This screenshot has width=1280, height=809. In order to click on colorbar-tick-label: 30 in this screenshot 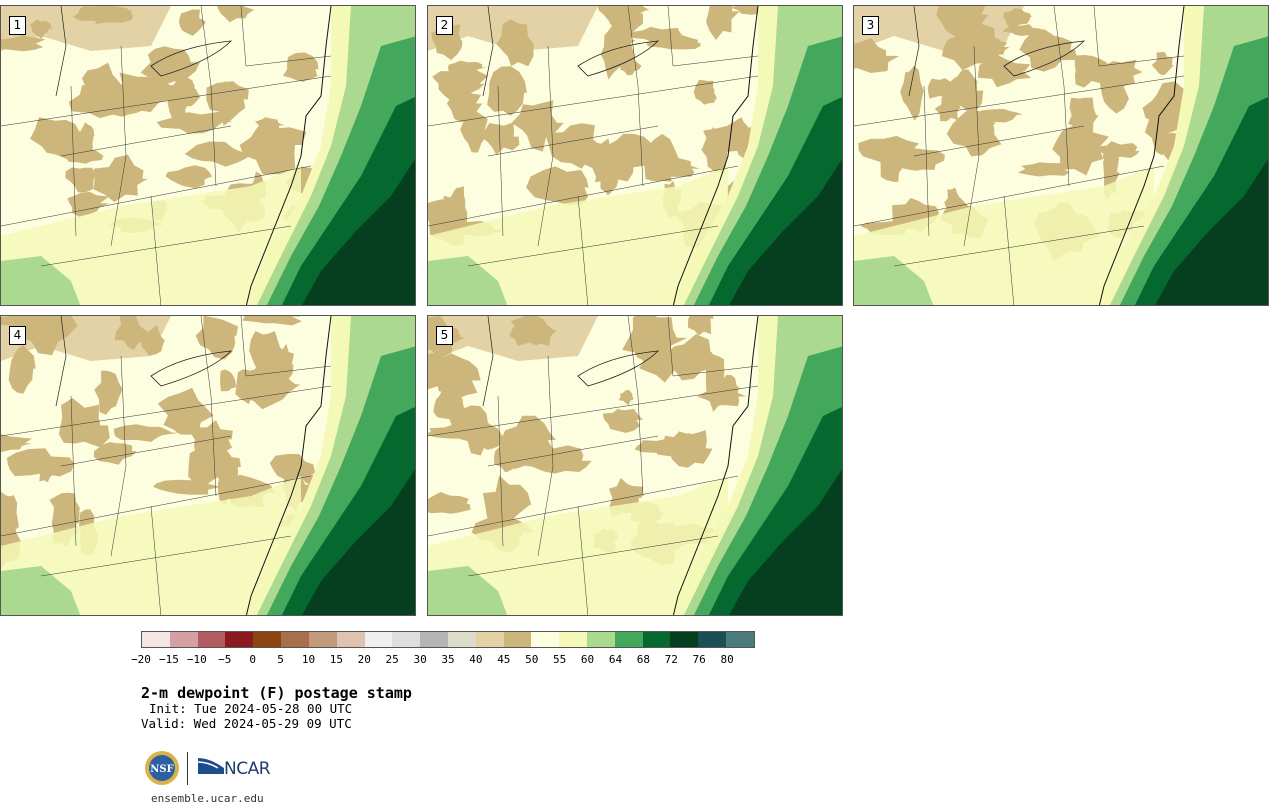, I will do `click(420, 659)`.